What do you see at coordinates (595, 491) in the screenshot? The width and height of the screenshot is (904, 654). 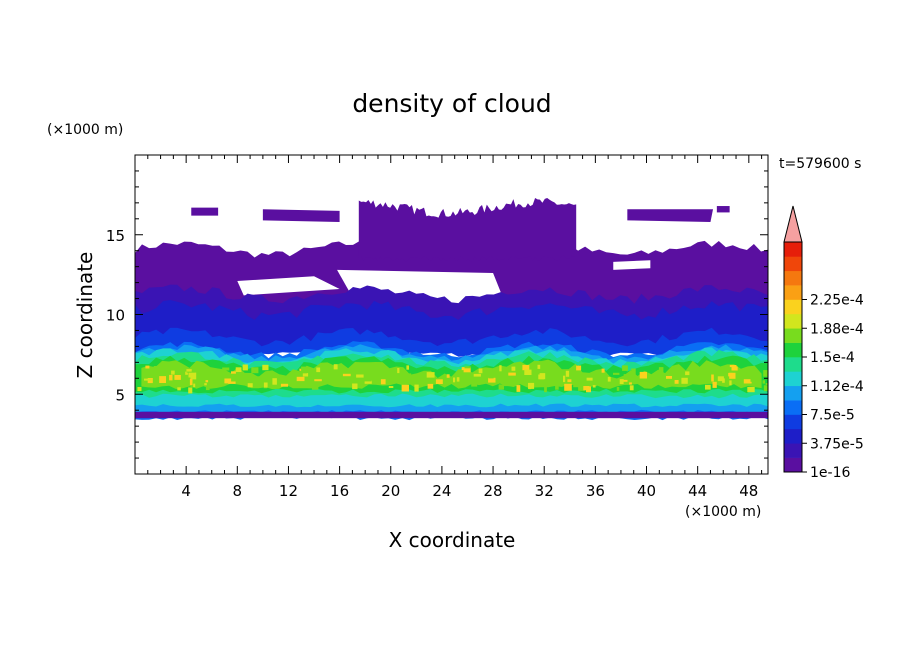 I see `x-tick-label: 36` at bounding box center [595, 491].